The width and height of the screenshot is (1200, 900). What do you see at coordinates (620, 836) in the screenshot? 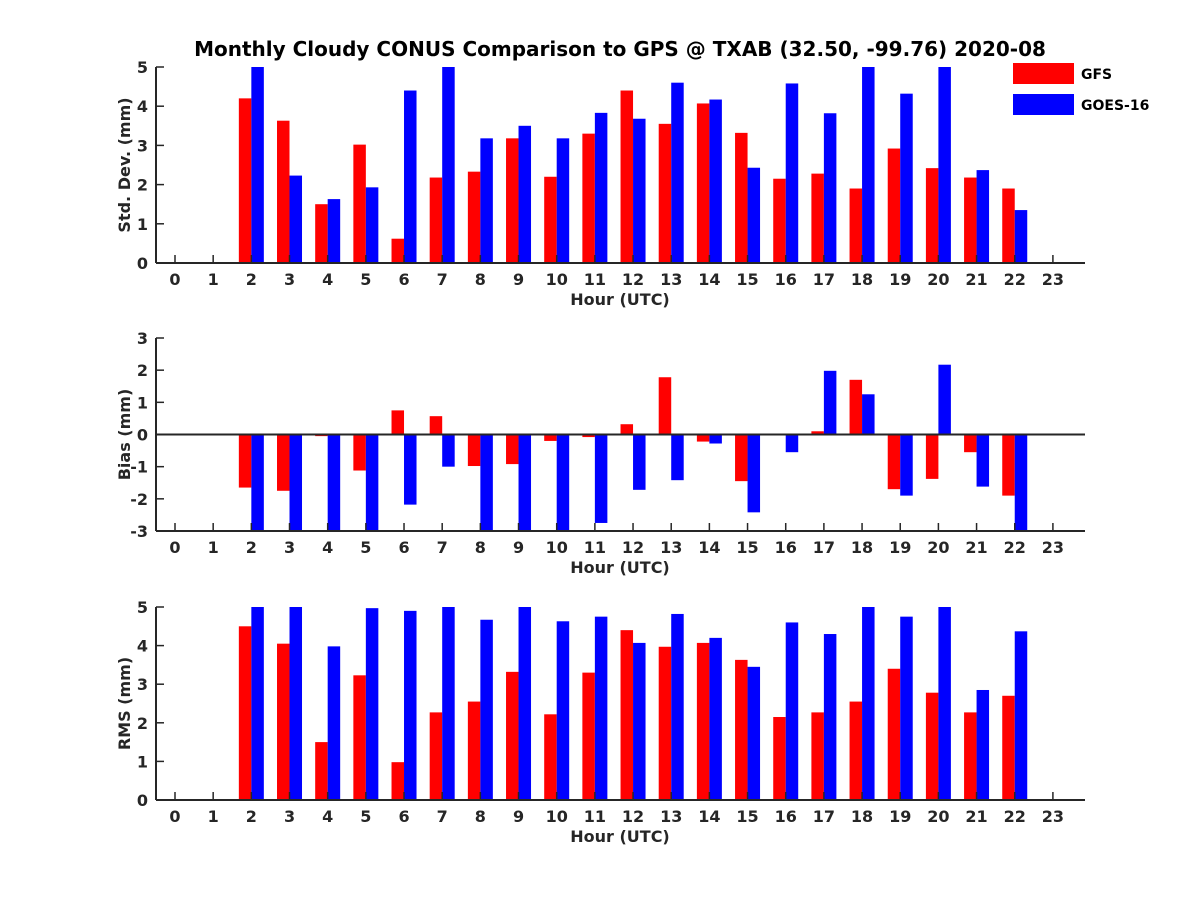
I see `x-axis-label: Hour (UTC)` at bounding box center [620, 836].